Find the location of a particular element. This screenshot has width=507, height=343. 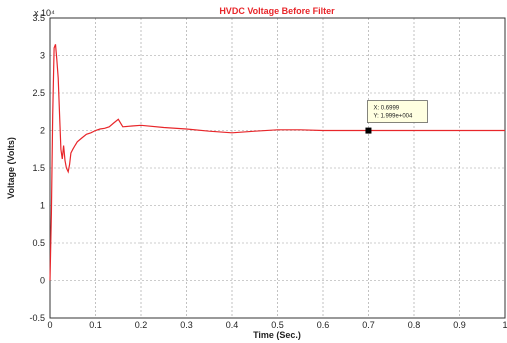

y-tick-label: 1 is located at coordinates (42, 206).